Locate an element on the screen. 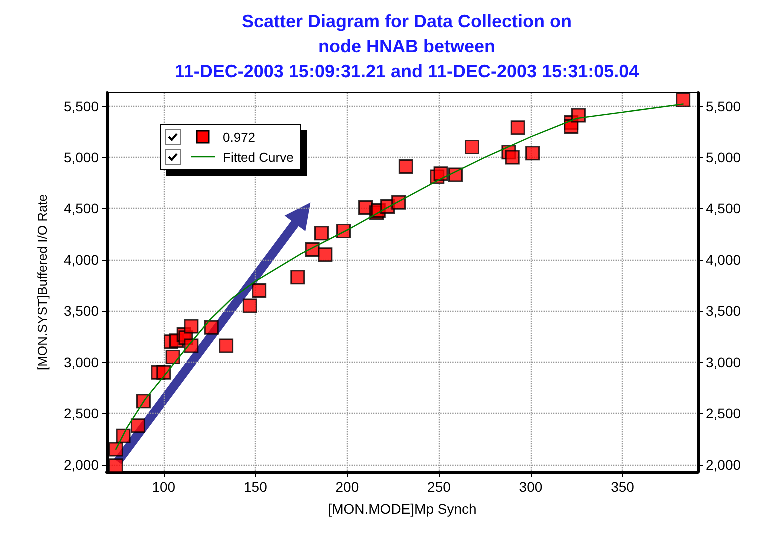 The width and height of the screenshot is (758, 537). y-tick-label: 4,000 is located at coordinates (82, 260).